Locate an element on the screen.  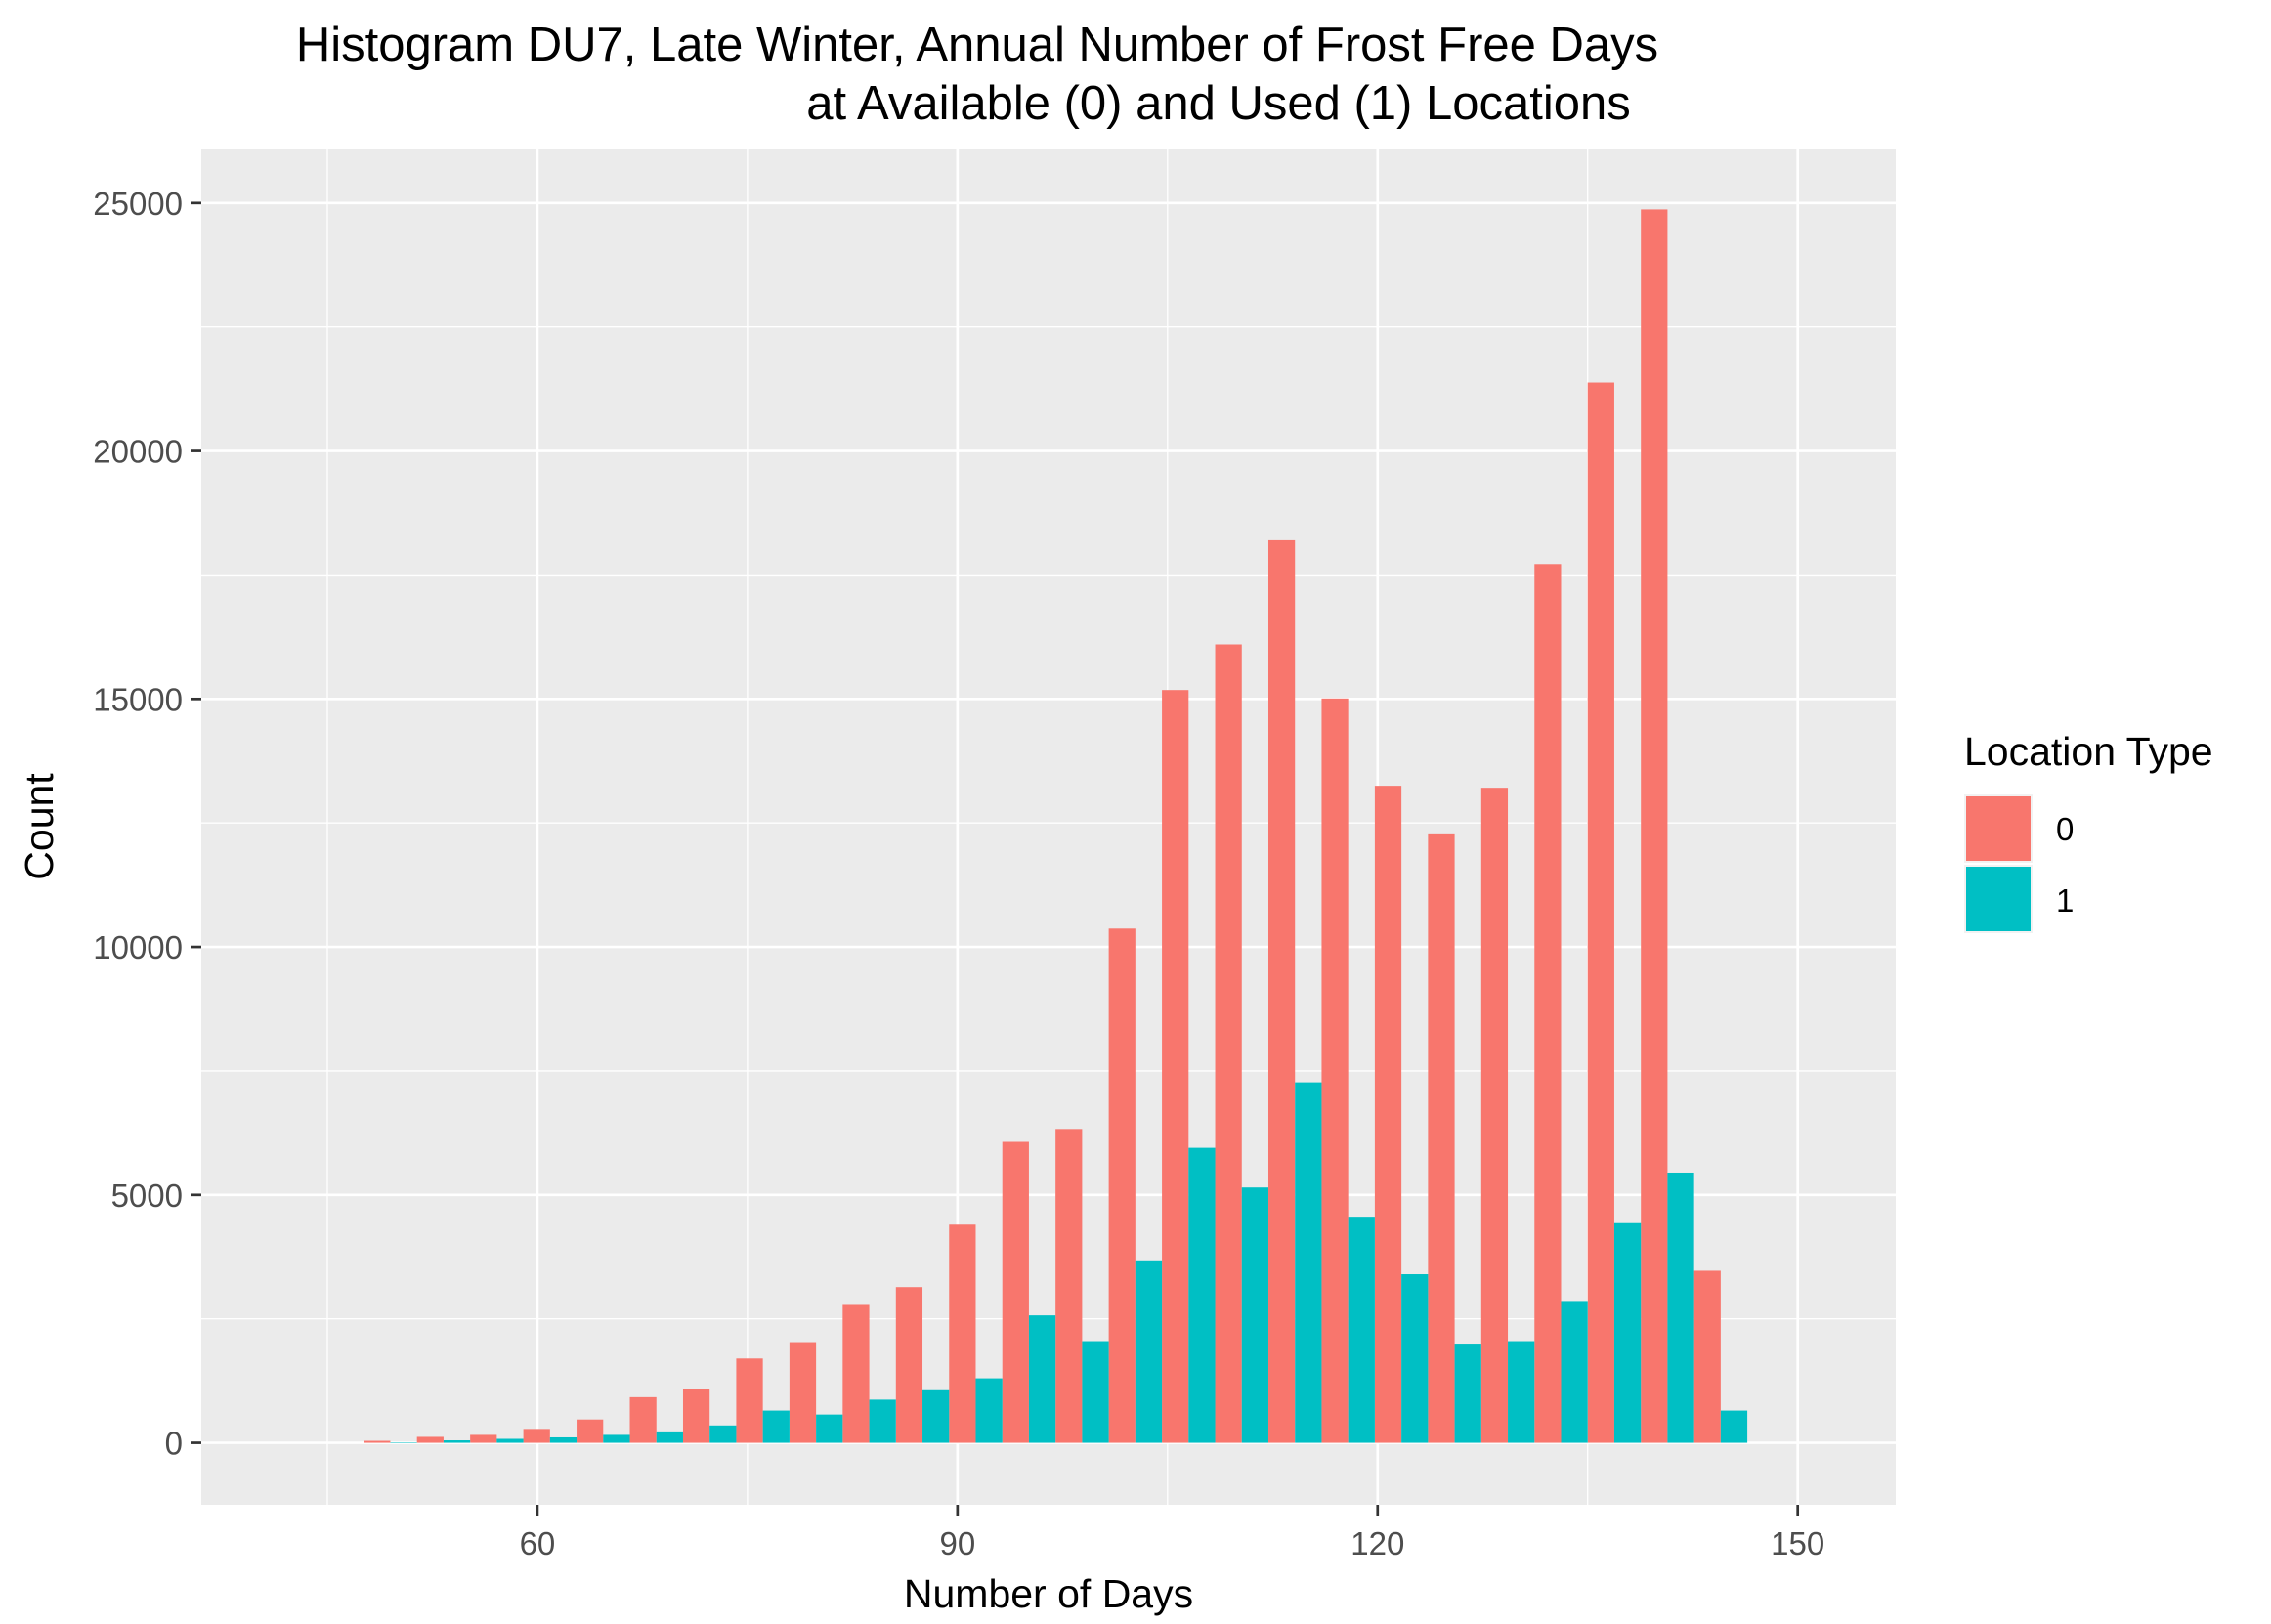
legend-title: Location Type is located at coordinates (2088, 751).